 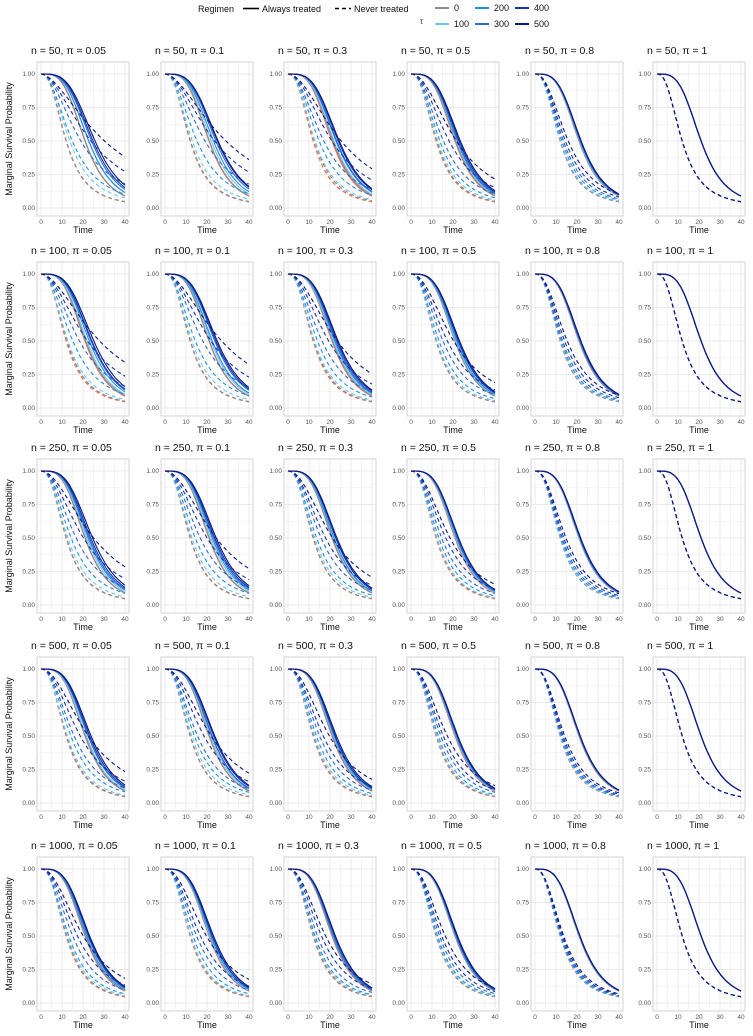 I want to click on panel-title: n = 250, π = 0.8, so click(x=562, y=448).